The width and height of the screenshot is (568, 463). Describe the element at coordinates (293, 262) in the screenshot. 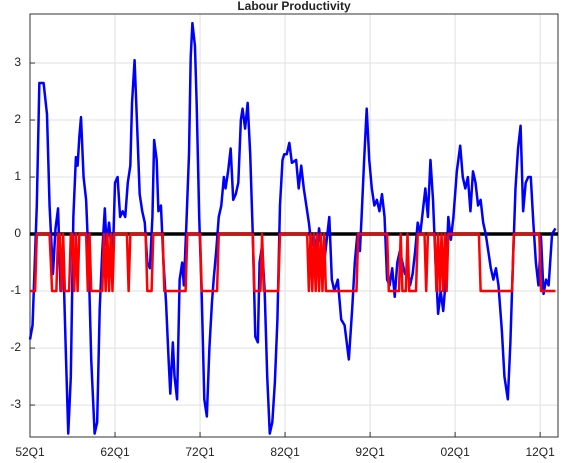

I see `data-line` at that location.